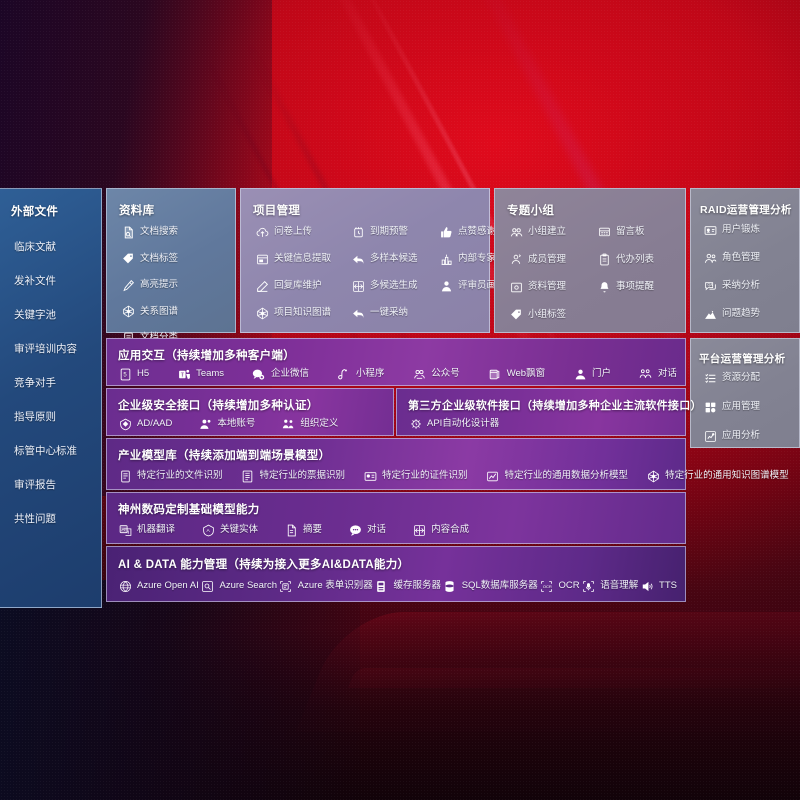 Image resolution: width=800 pixels, height=800 pixels. Describe the element at coordinates (450, 530) in the screenshot. I see `base-label-4: 内容合成` at that location.